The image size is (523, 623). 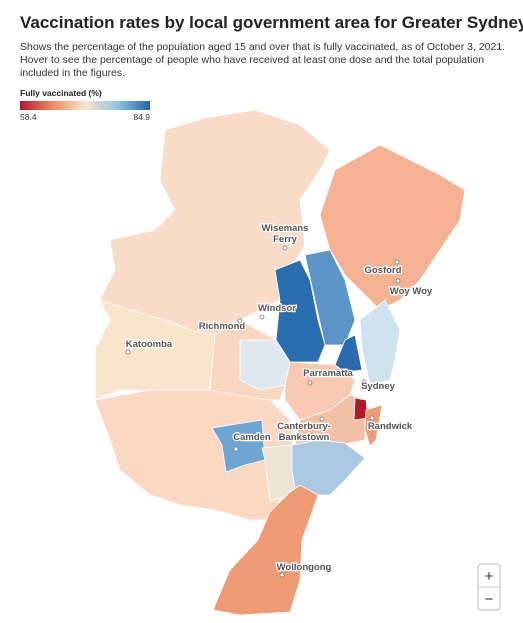 I want to click on place-label: Windsor, so click(x=277, y=308).